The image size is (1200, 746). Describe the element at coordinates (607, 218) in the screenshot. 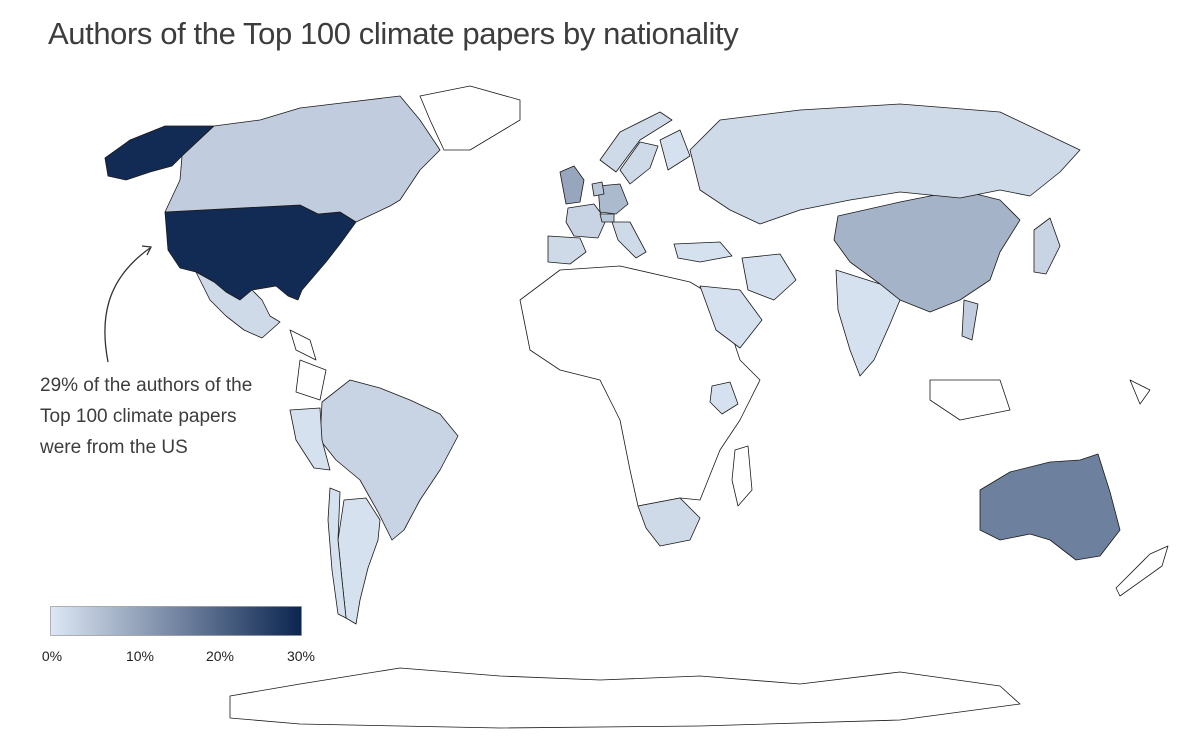

I see `country-switzerland` at that location.